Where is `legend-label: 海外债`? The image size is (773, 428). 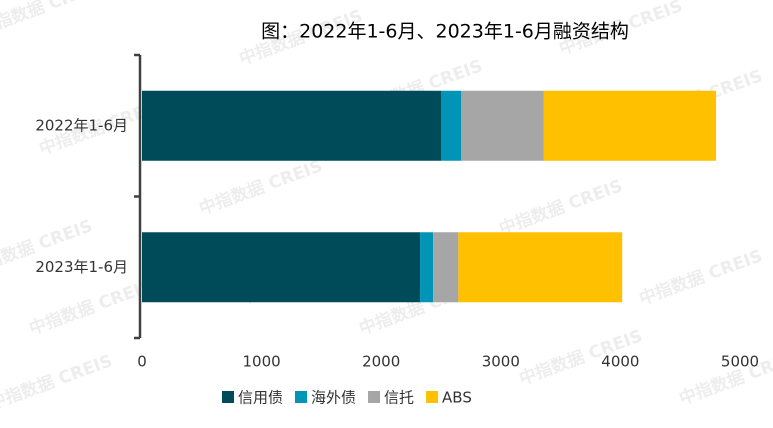 legend-label: 海外债 is located at coordinates (333, 398).